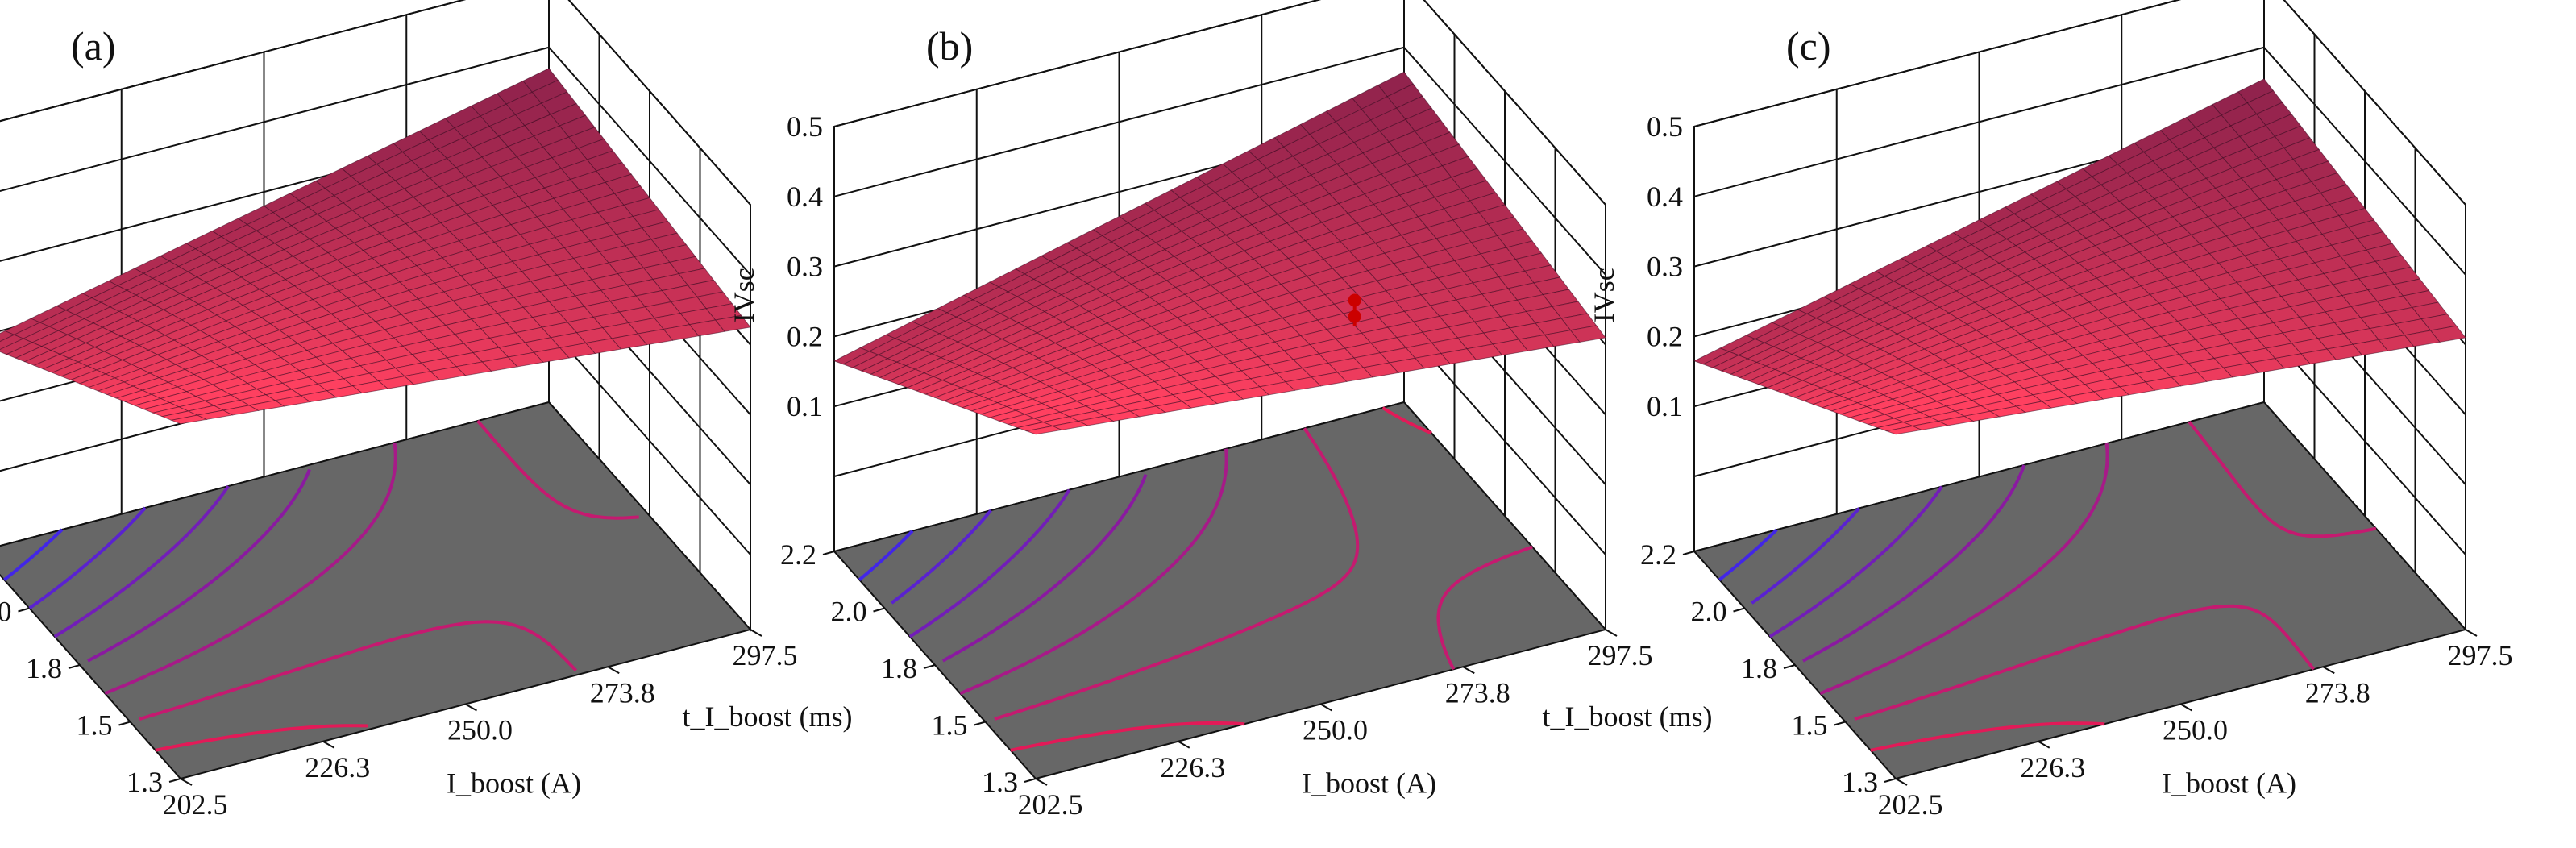 This screenshot has height=848, width=2576. Describe the element at coordinates (93, 46) in the screenshot. I see `panel-label: (a)` at that location.